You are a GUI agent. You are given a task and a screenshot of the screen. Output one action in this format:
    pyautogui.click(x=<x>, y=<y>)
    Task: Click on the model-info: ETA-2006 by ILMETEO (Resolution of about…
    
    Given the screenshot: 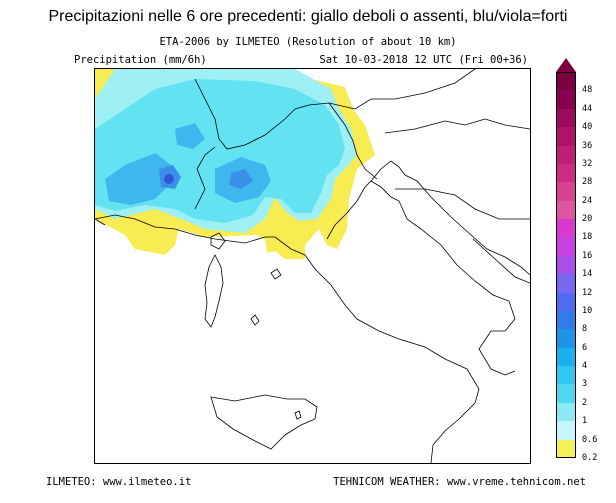 What is the action you would take?
    pyautogui.click(x=308, y=42)
    